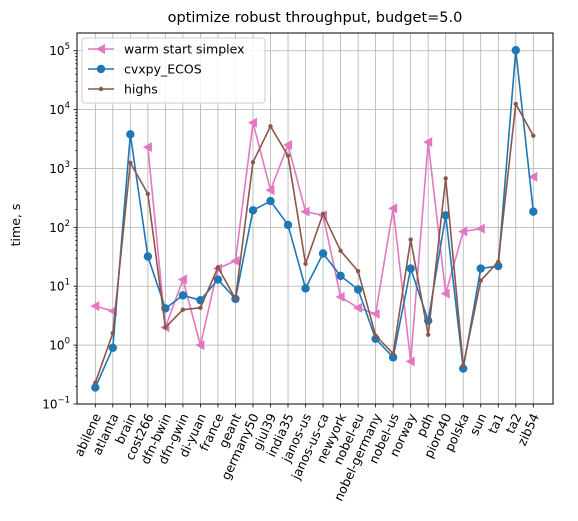 The image size is (578, 521). Describe the element at coordinates (15, 225) in the screenshot. I see `y-axis-label: time, s` at that location.